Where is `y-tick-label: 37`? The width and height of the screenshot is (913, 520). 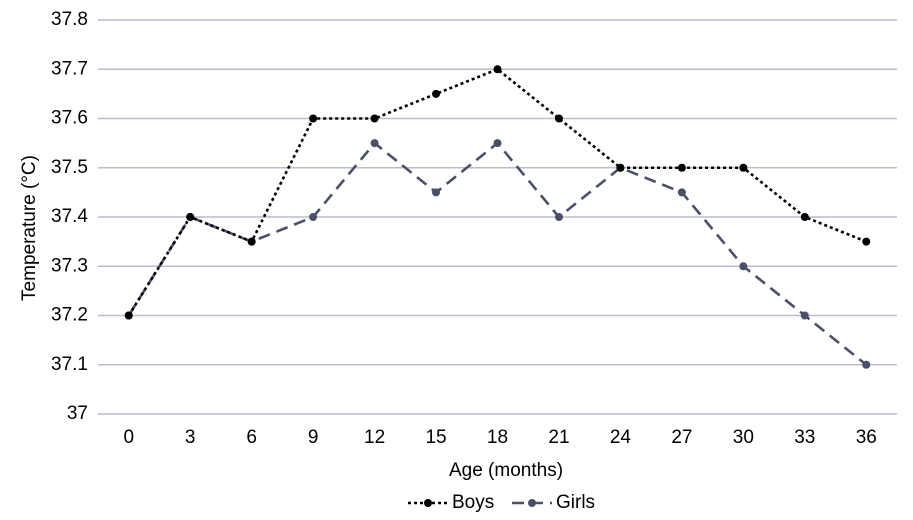 y-tick-label: 37 is located at coordinates (77, 413).